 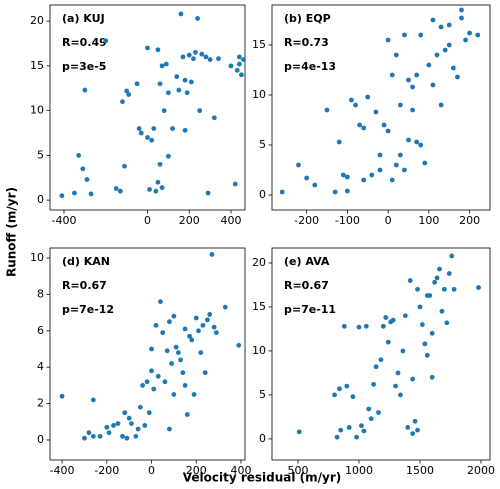 I want to click on y-tick-label: 5, so click(x=40, y=154).